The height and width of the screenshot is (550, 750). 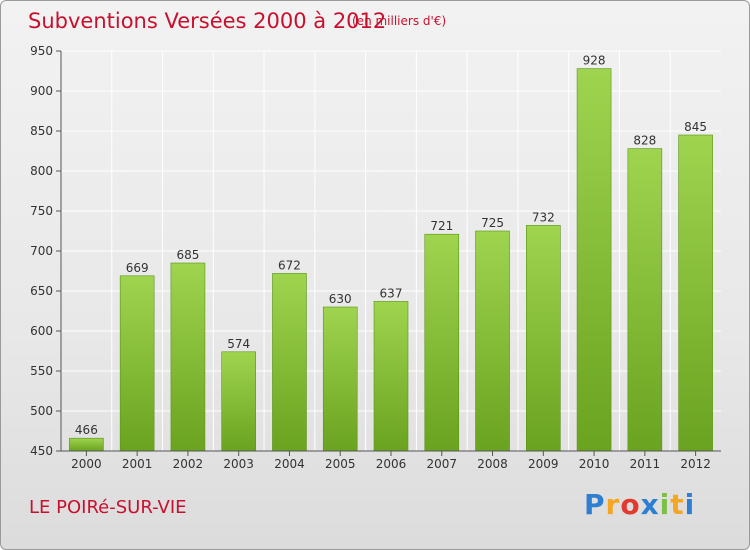 What do you see at coordinates (645, 464) in the screenshot?
I see `x-tick-label-2011: 2011` at bounding box center [645, 464].